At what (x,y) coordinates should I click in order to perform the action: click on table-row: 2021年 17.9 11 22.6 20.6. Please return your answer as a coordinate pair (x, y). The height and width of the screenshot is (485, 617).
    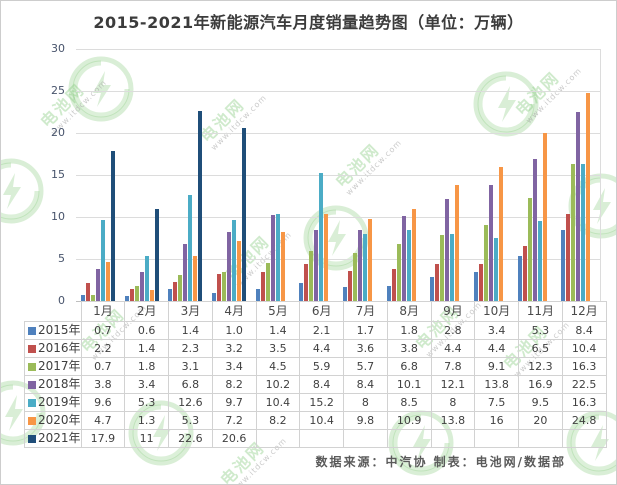
    Looking at the image, I should click on (315, 438).